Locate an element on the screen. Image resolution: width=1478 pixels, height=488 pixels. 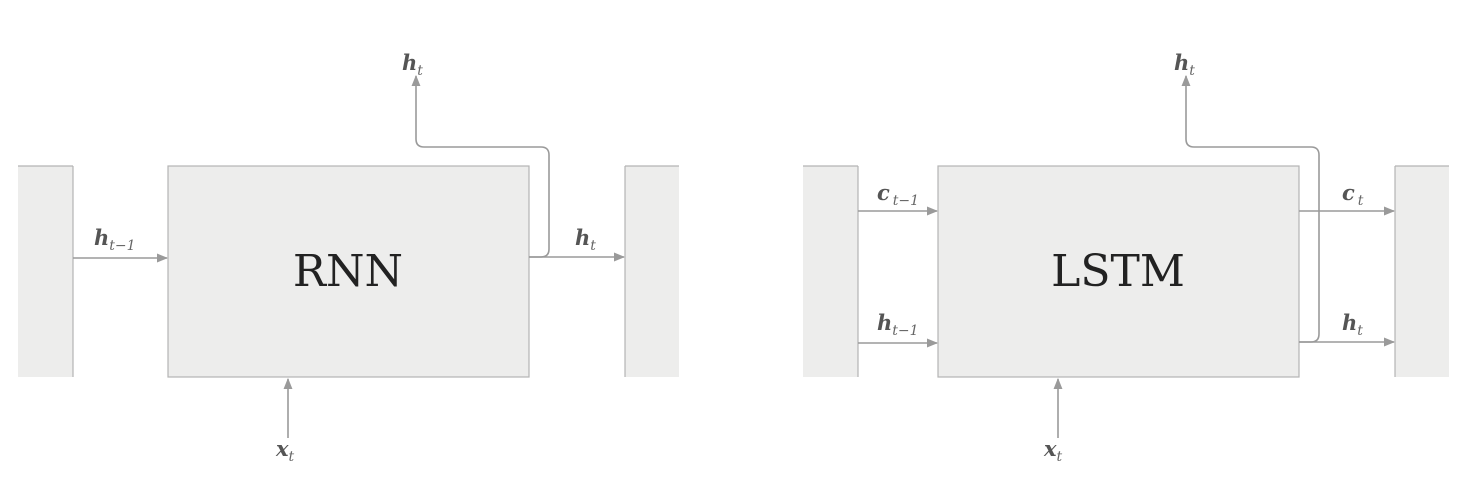
lstm-label-h-in: ht−1 is located at coordinates (898, 324).